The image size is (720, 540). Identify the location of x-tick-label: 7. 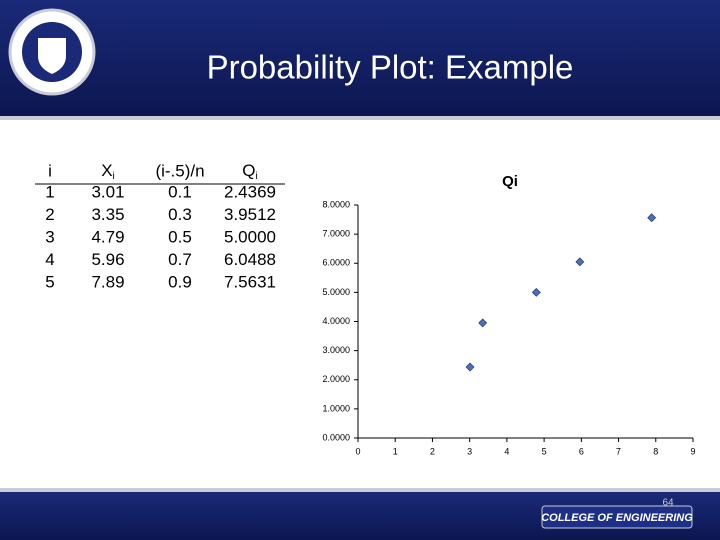
(618, 451).